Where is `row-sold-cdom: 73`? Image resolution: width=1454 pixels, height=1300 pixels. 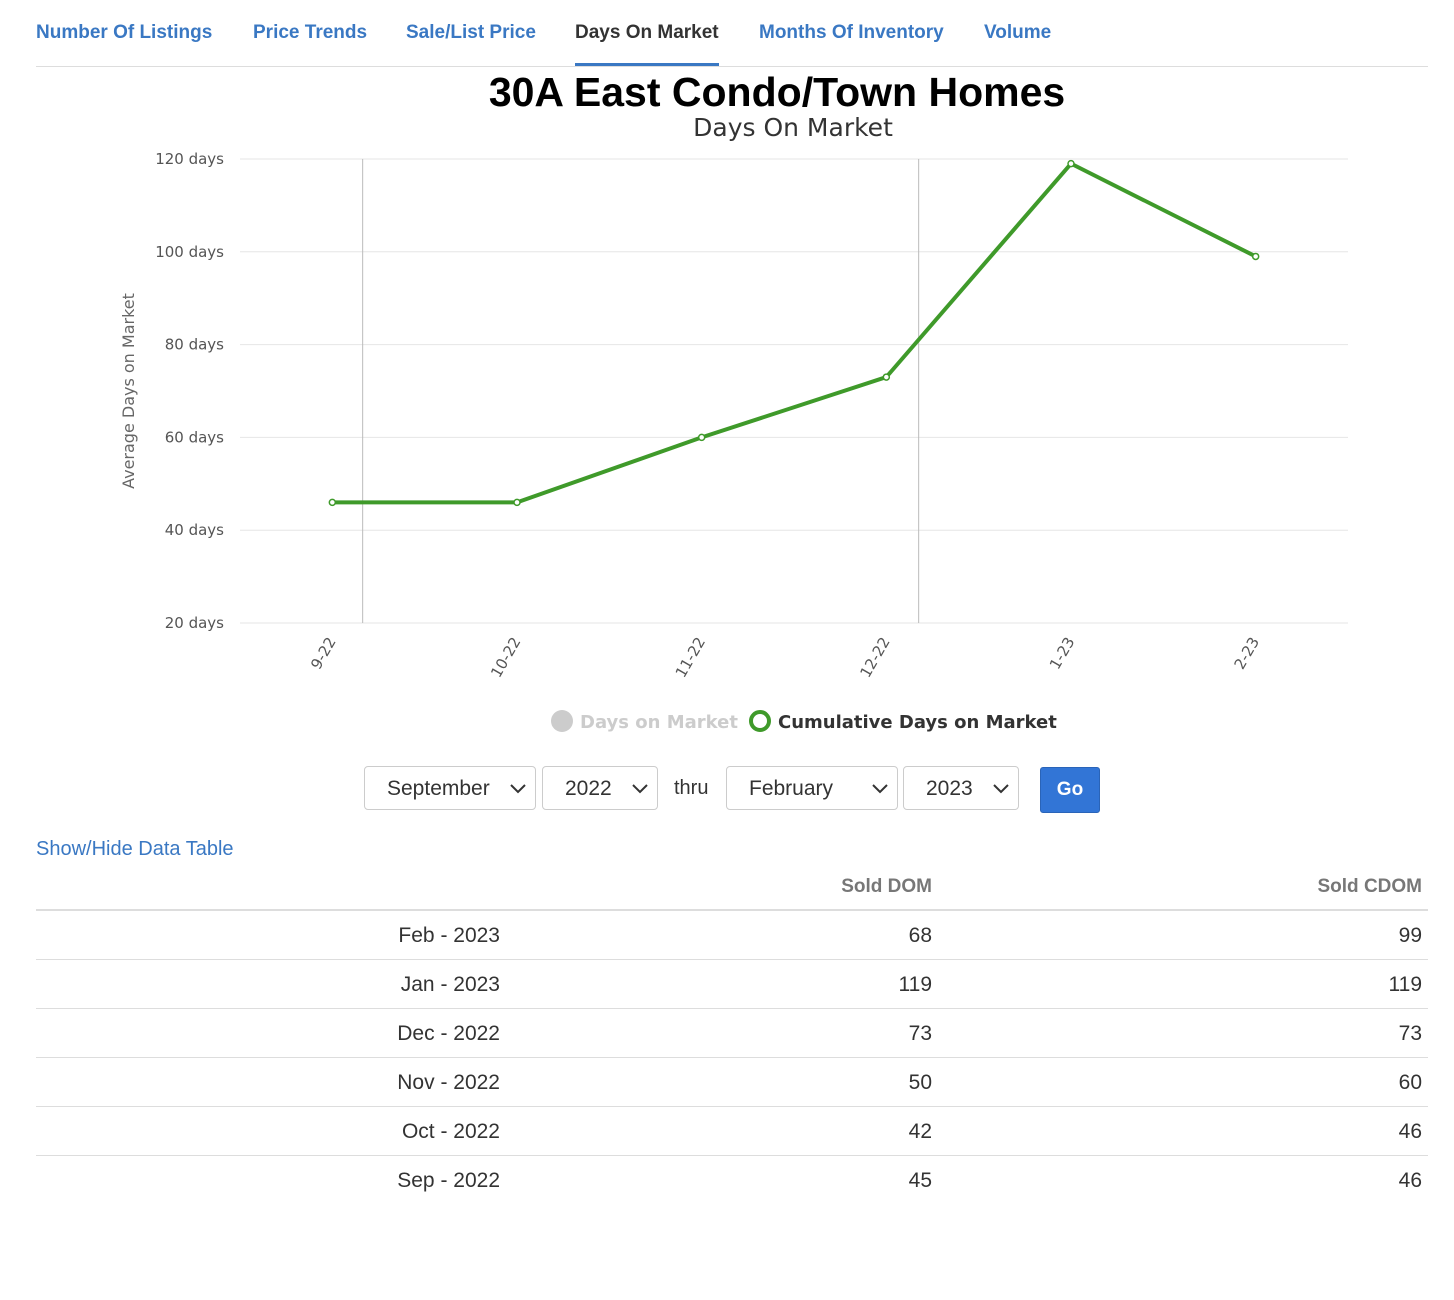 row-sold-cdom: 73 is located at coordinates (1410, 1033).